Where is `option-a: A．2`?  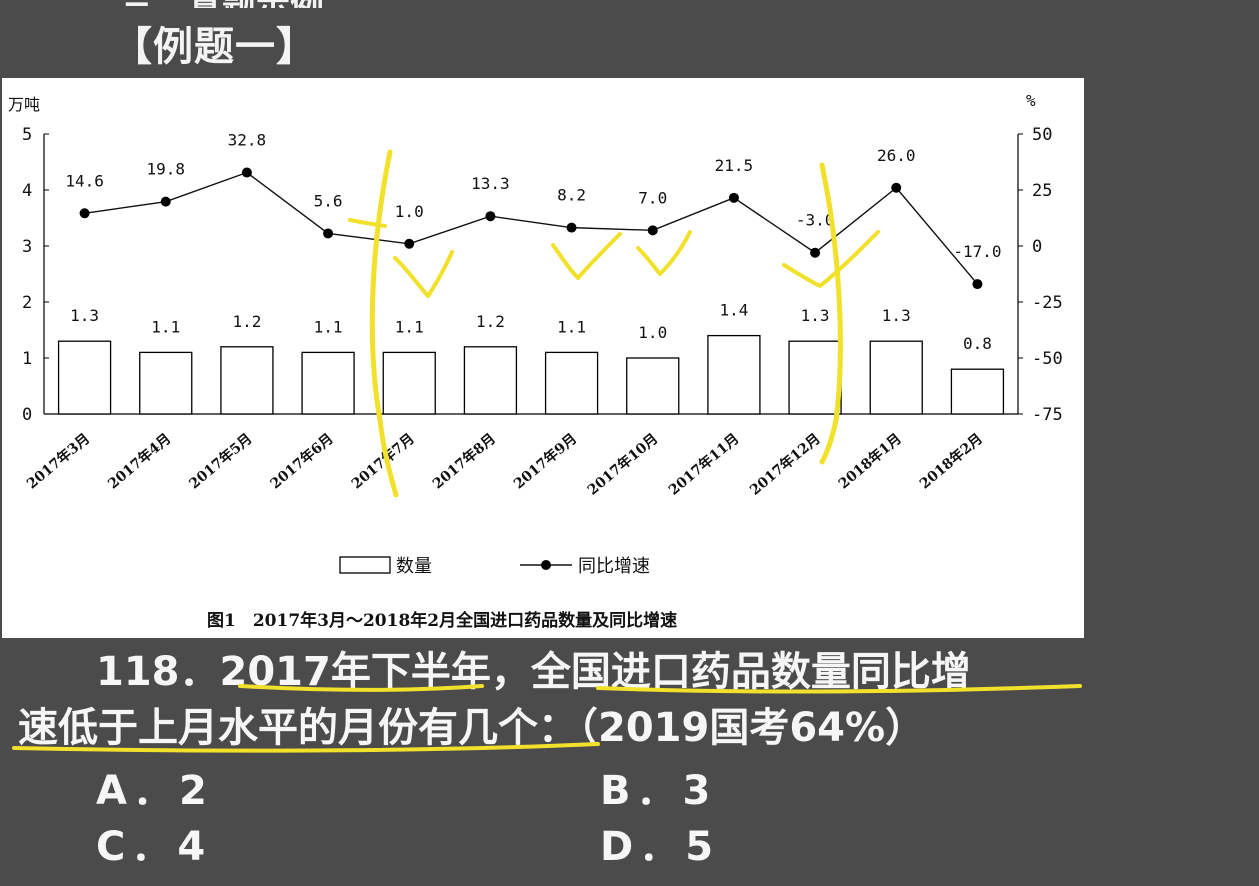 option-a: A．2 is located at coordinates (154, 791).